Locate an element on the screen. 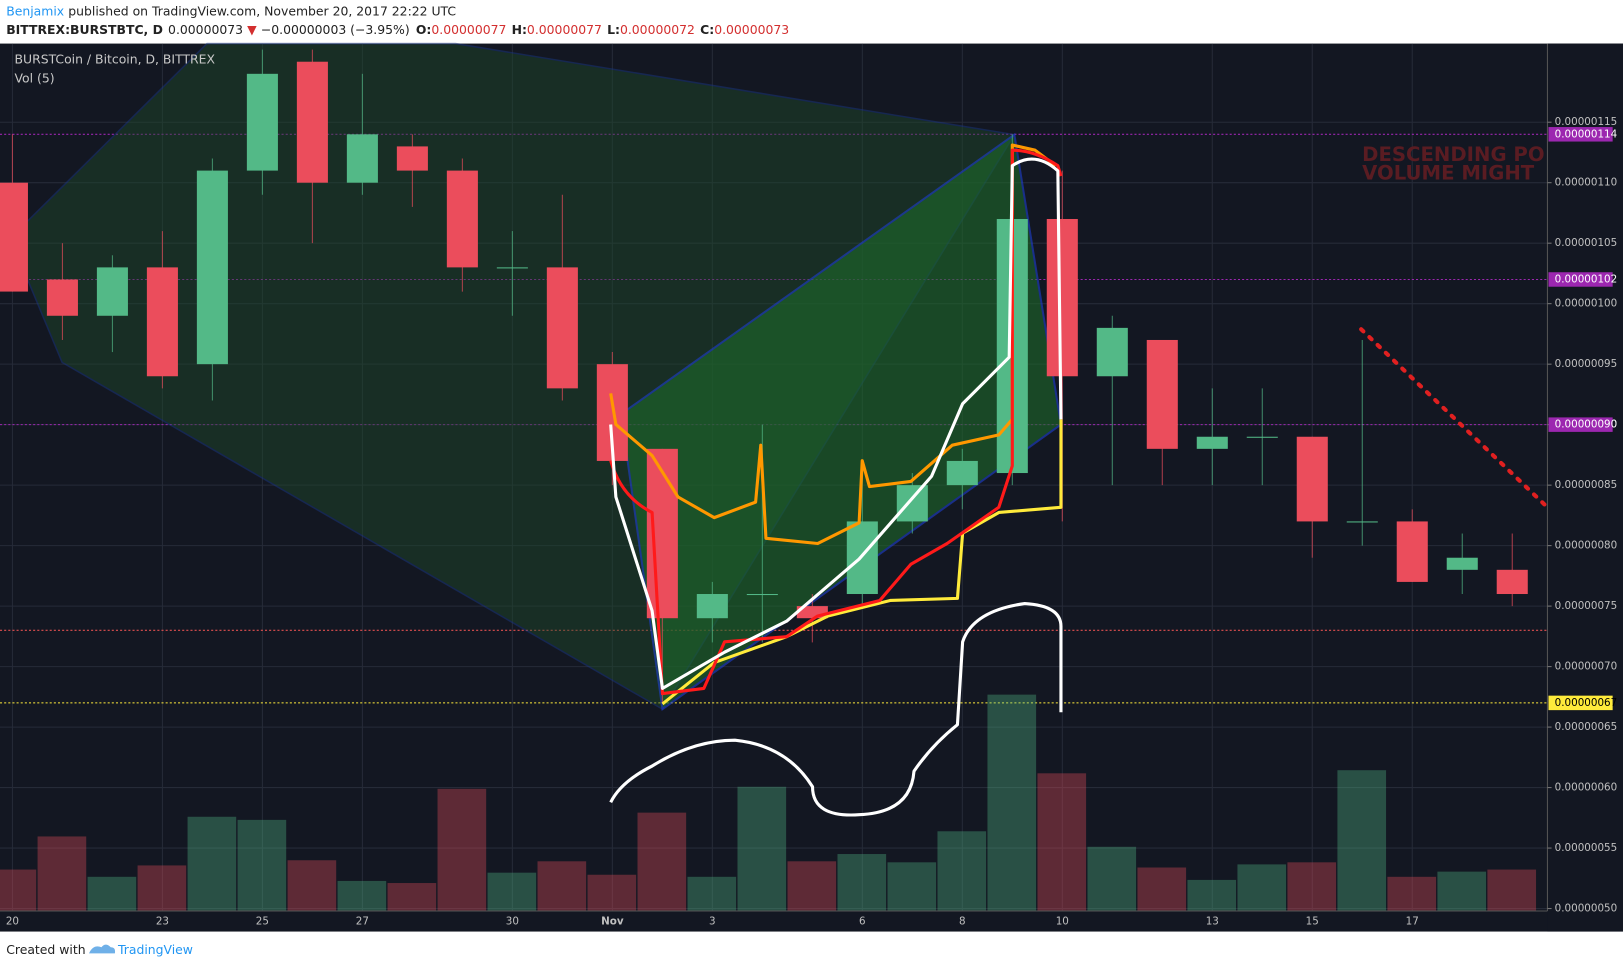 The width and height of the screenshot is (1623, 968). y-tick-label: 0.00000070 is located at coordinates (1586, 667).